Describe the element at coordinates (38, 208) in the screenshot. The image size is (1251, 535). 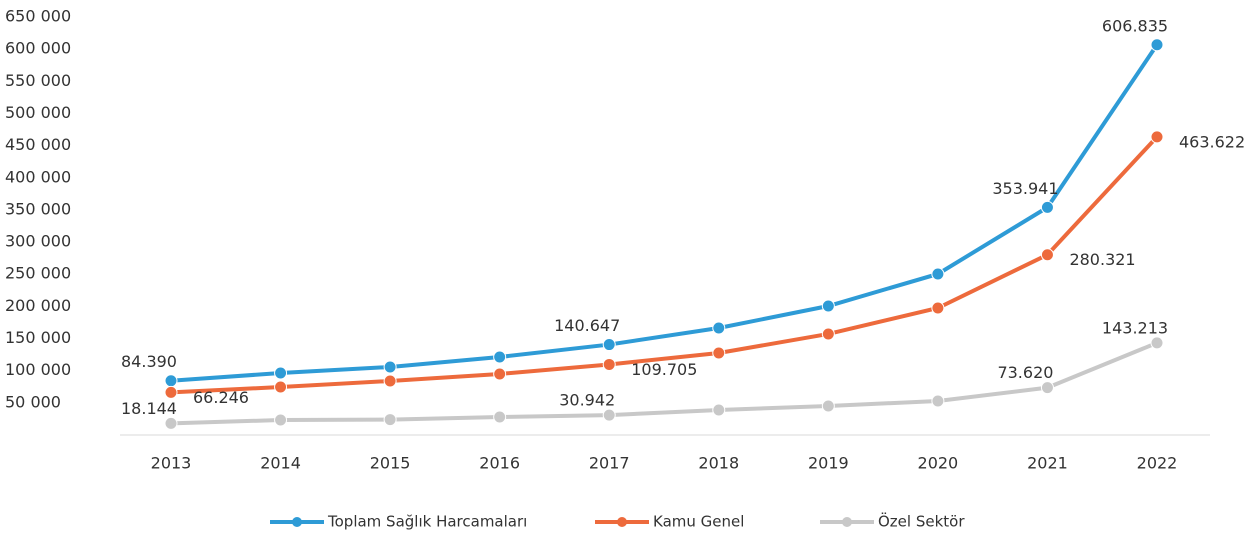
I see `y-tick-label: 350 000` at that location.